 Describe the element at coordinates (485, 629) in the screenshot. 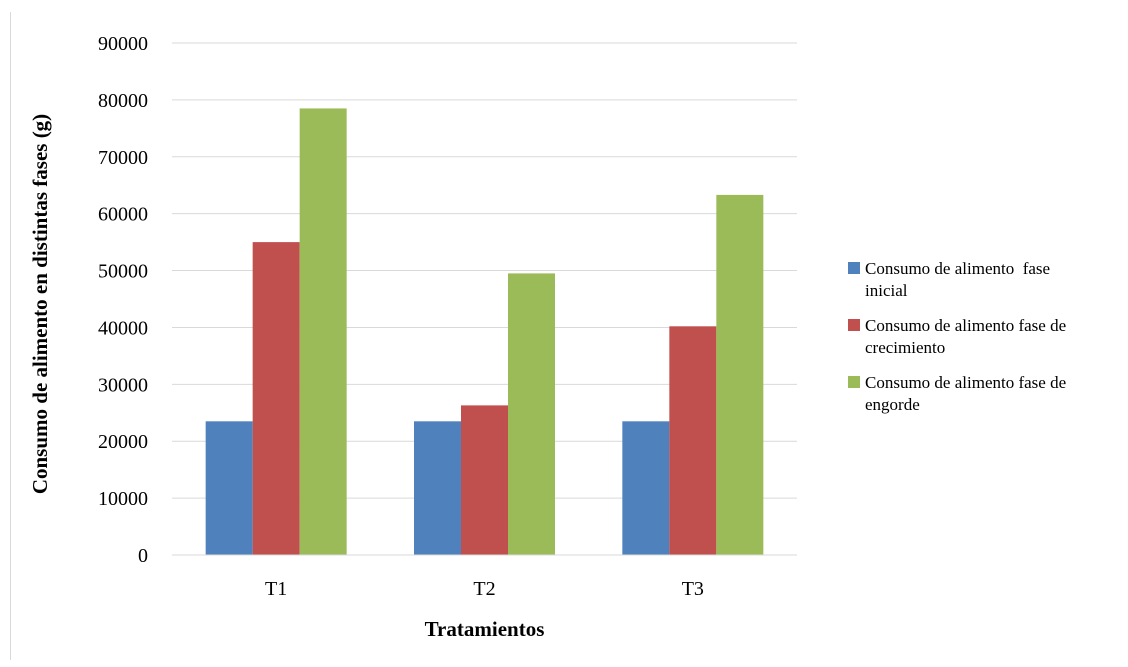

I see `x-axis-title: Tratamientos` at that location.